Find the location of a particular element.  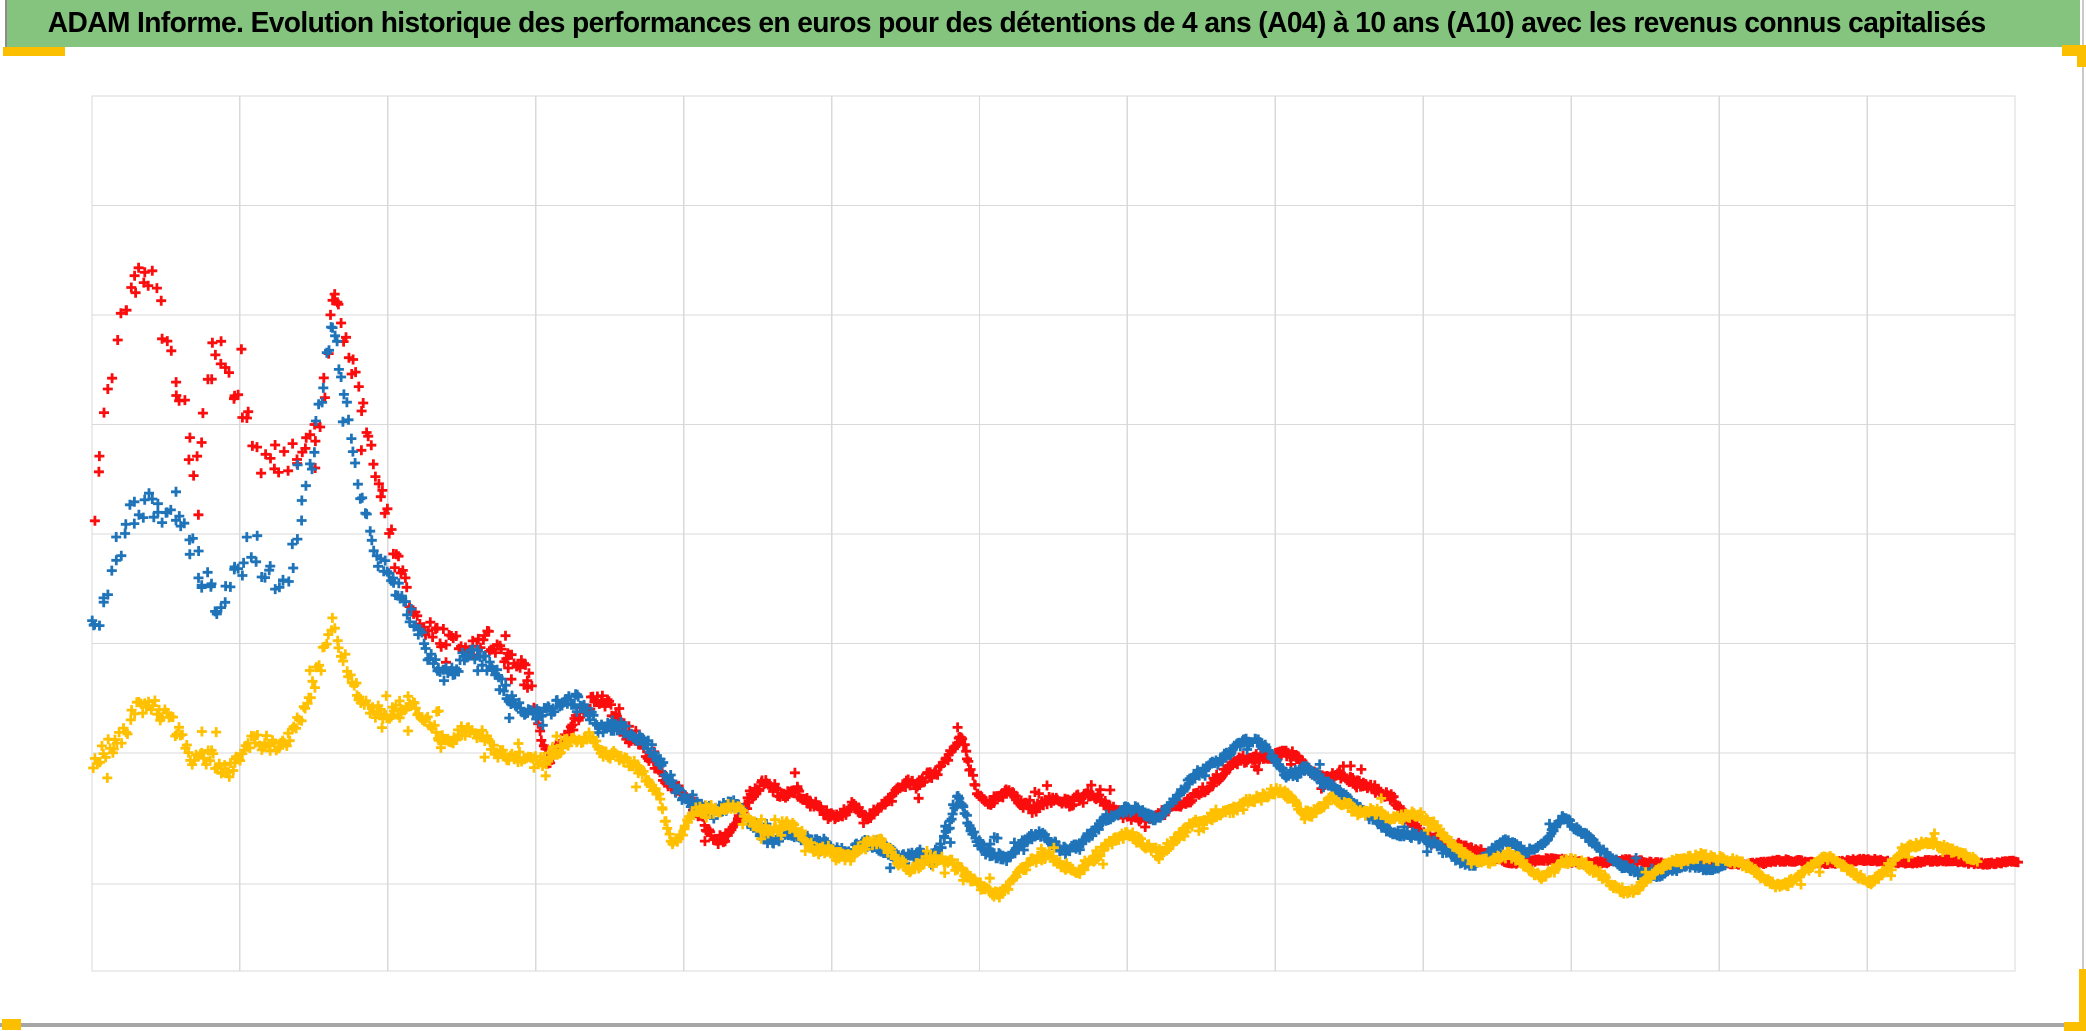

accent-mark-bottom-left is located at coordinates (11, 1024).